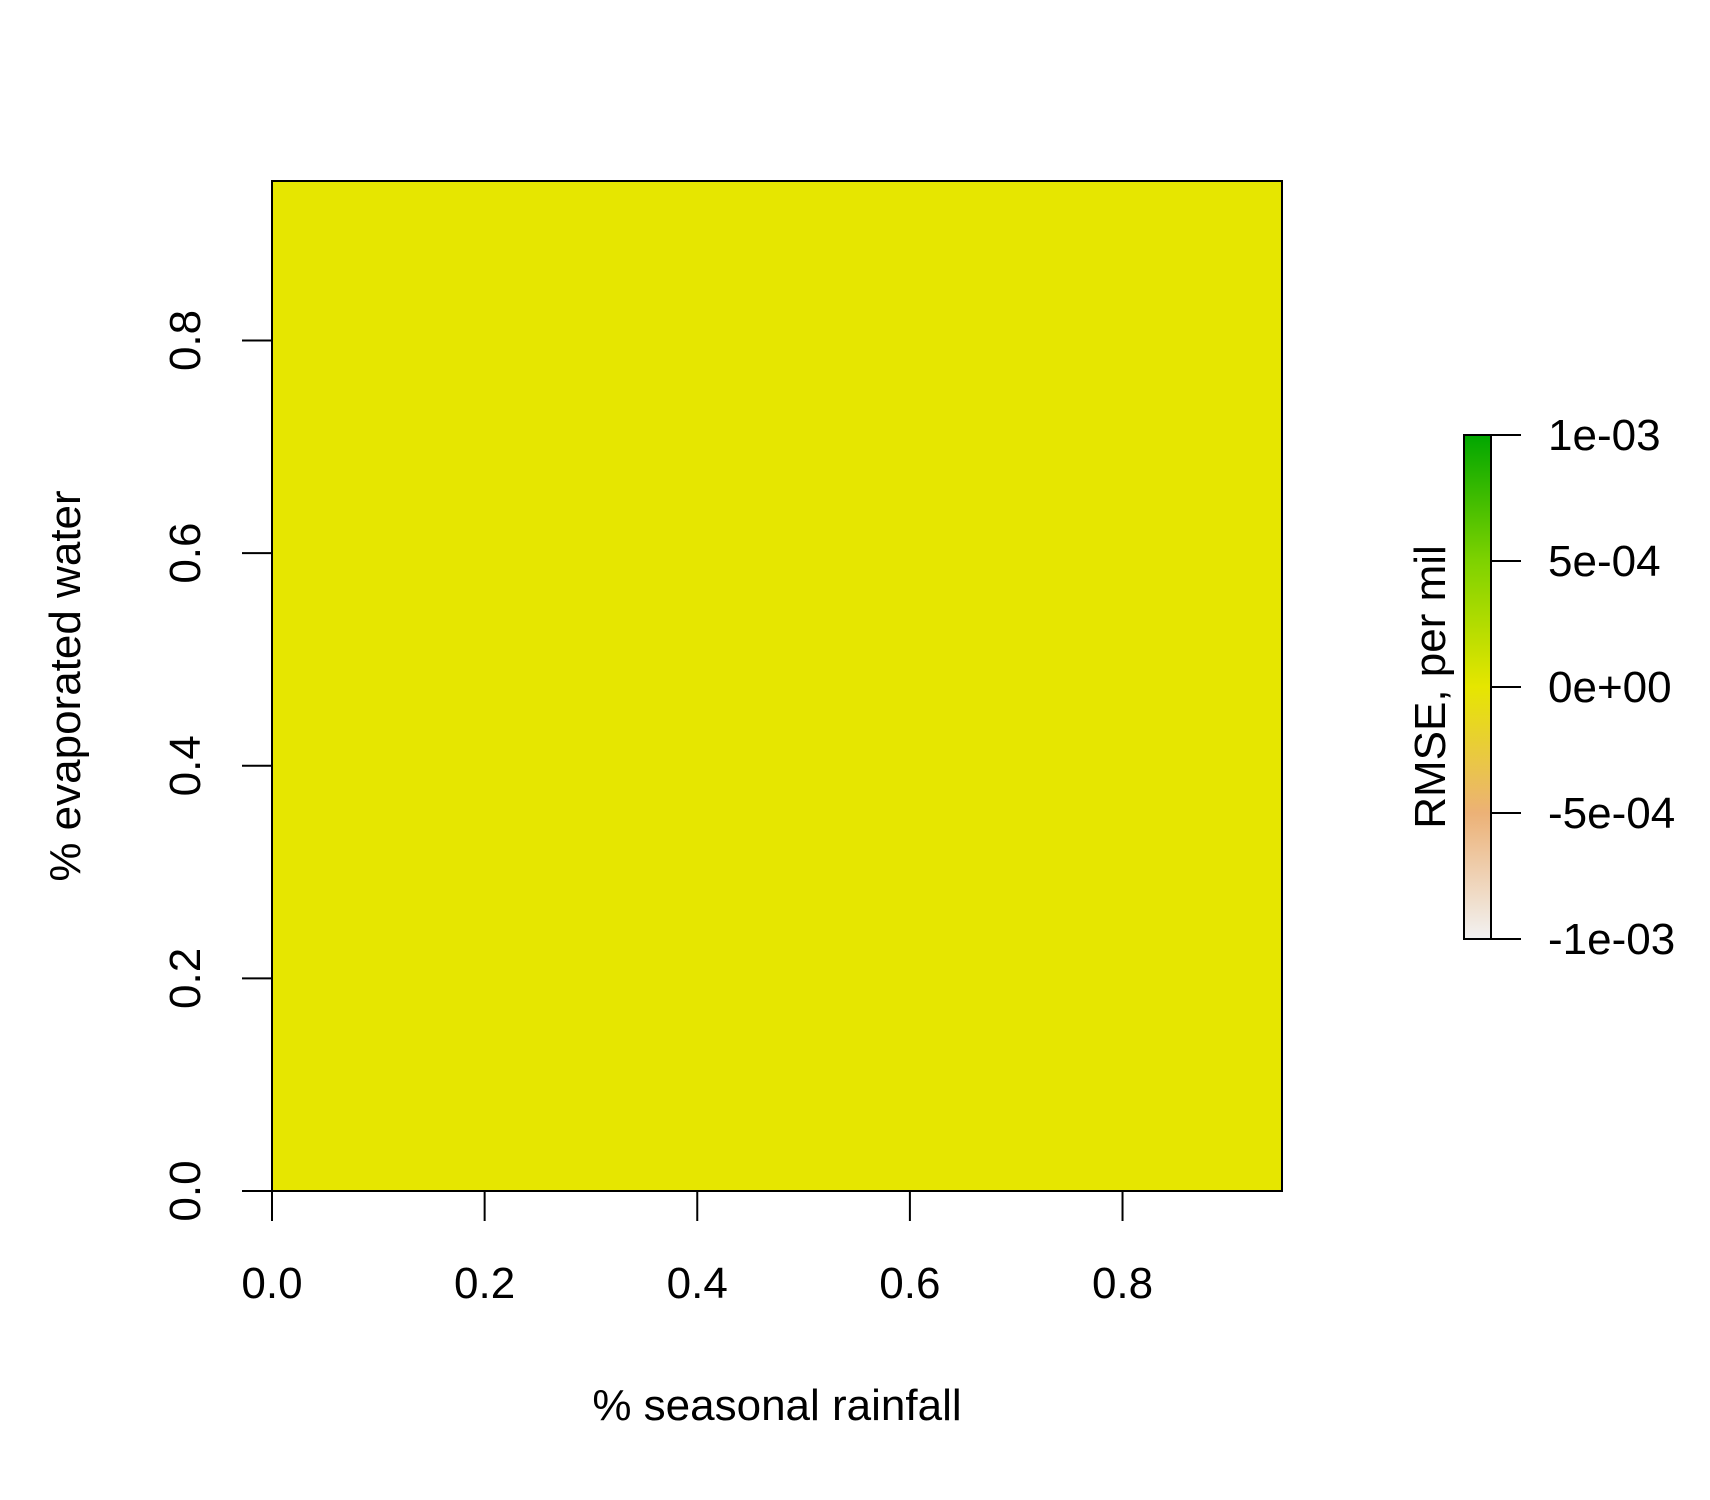 Image resolution: width=1710 pixels, height=1500 pixels. I want to click on x-tick-label: 0.4, so click(697, 1283).